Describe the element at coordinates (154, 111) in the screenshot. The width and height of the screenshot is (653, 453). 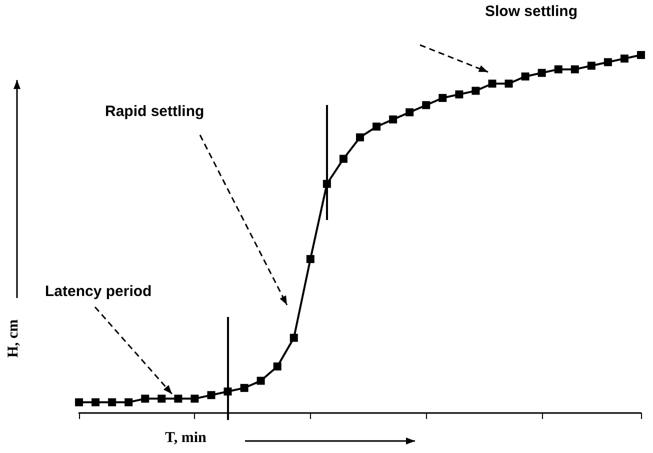
I see `annotation: Rapid settling` at that location.